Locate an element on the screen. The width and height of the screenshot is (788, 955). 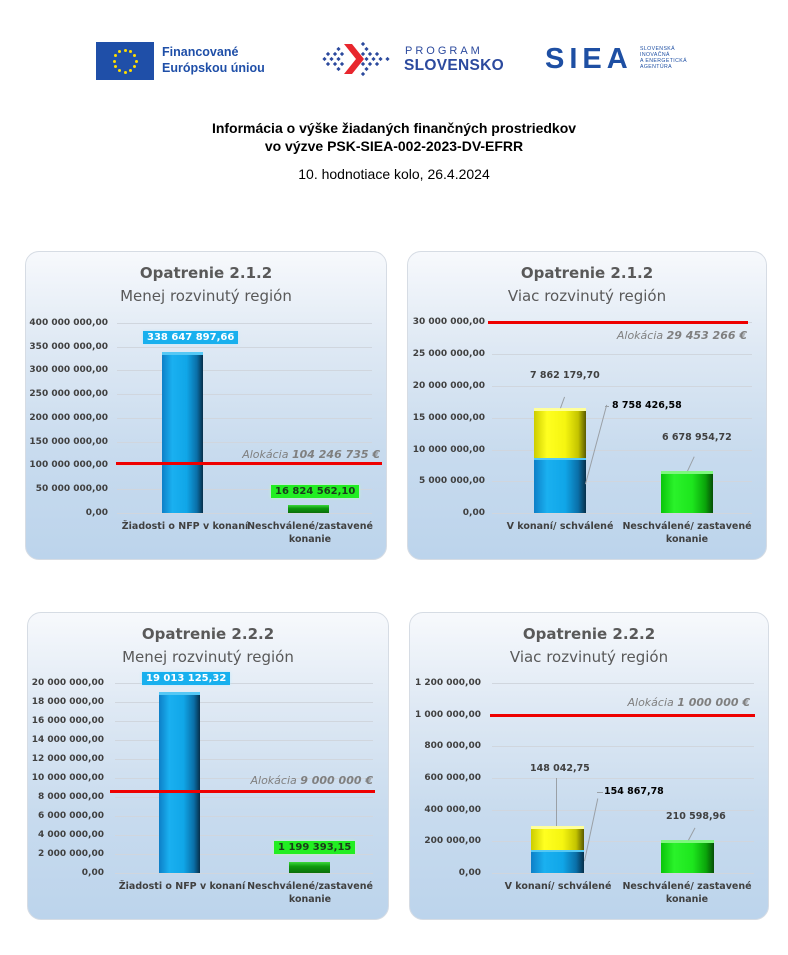
y-tick: 4 000 000,00 is located at coordinates (70, 835).